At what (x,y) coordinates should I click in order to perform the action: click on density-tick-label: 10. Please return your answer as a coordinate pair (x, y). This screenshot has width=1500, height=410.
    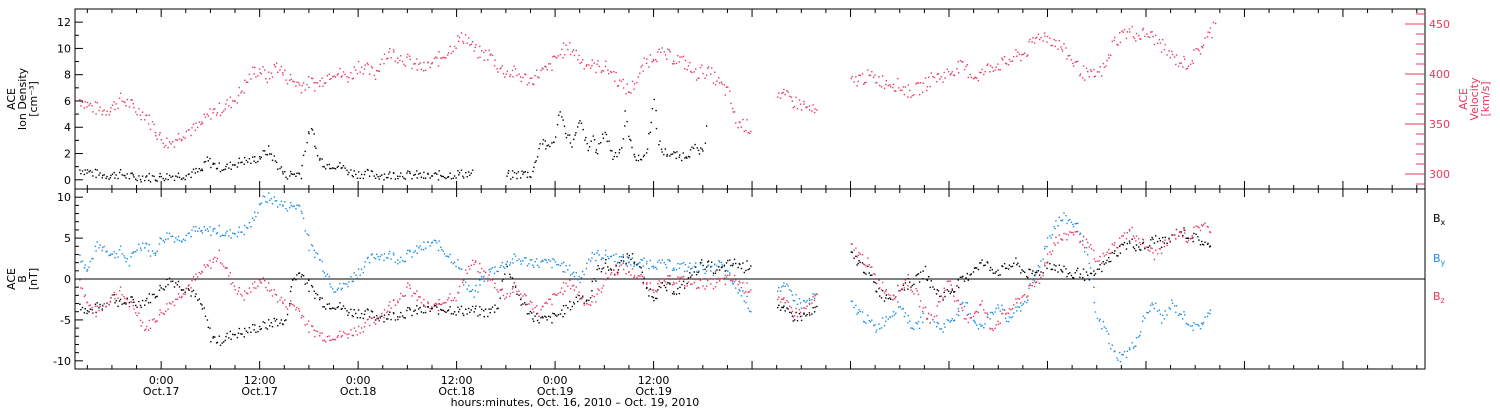
    Looking at the image, I should click on (64, 48).